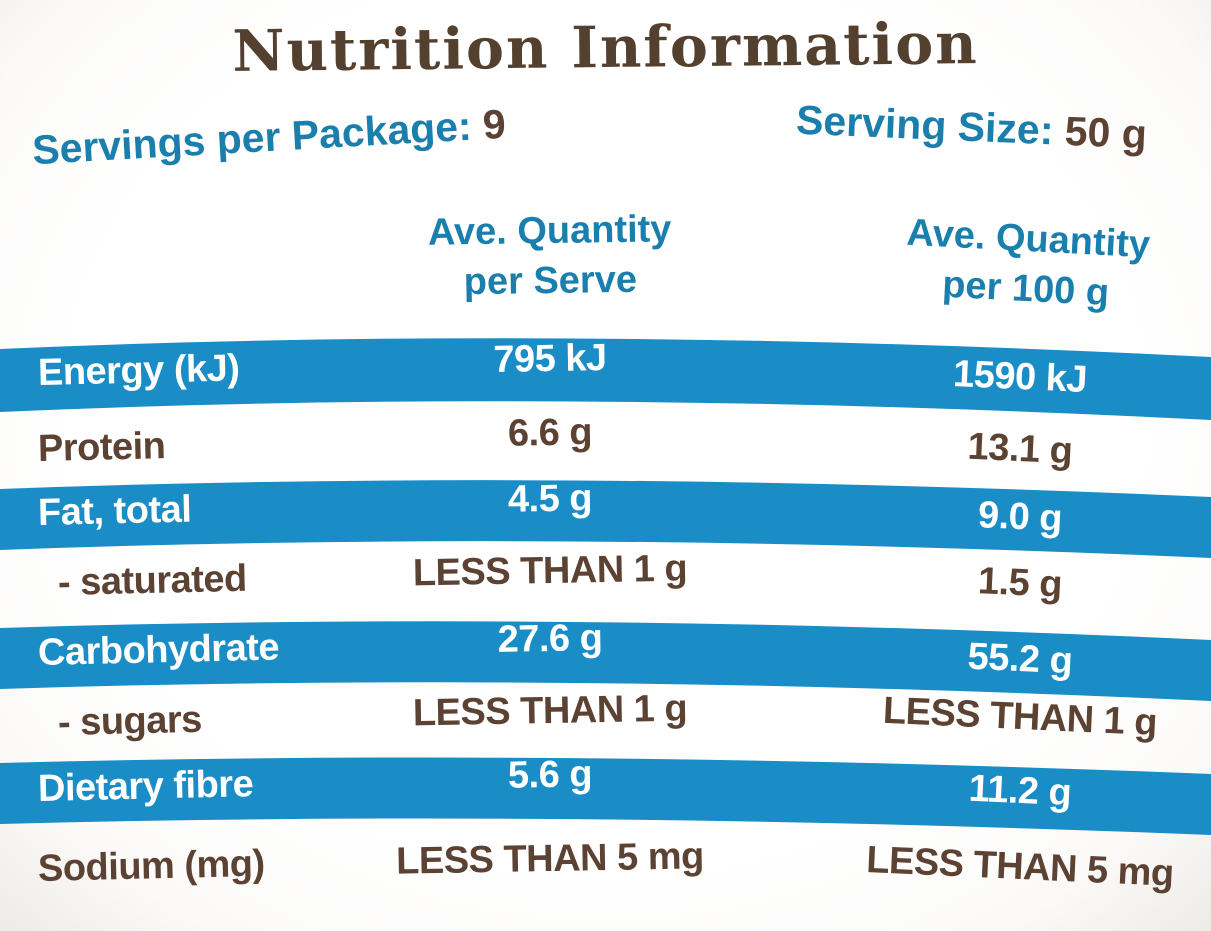  I want to click on nutrient-name: Dietary fibre, so click(145, 786).